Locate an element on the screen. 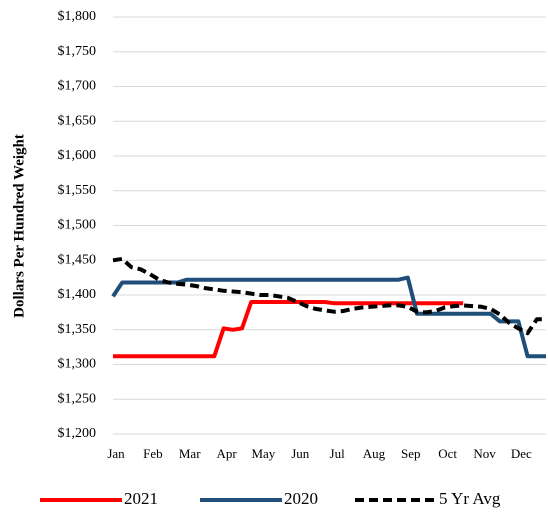 Image resolution: width=548 pixels, height=519 pixels. x-tick-label: Oct is located at coordinates (447, 453).